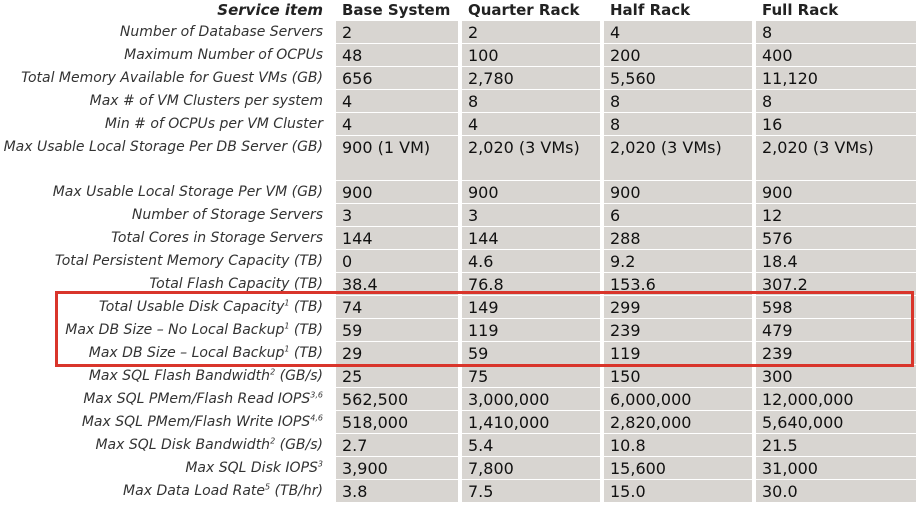 The width and height of the screenshot is (924, 506). What do you see at coordinates (836, 376) in the screenshot?
I see `value-cell: 300` at bounding box center [836, 376].